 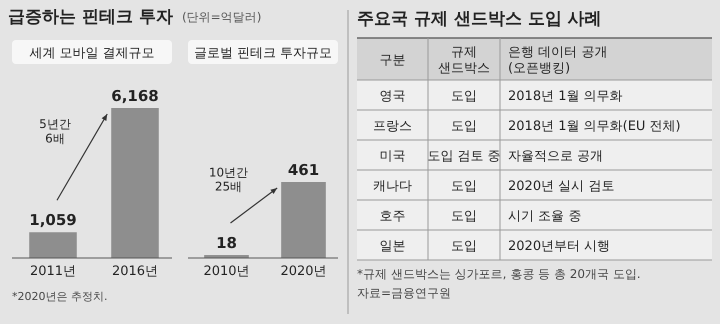 I want to click on text: 2020년 실시 검토, so click(x=561, y=186).